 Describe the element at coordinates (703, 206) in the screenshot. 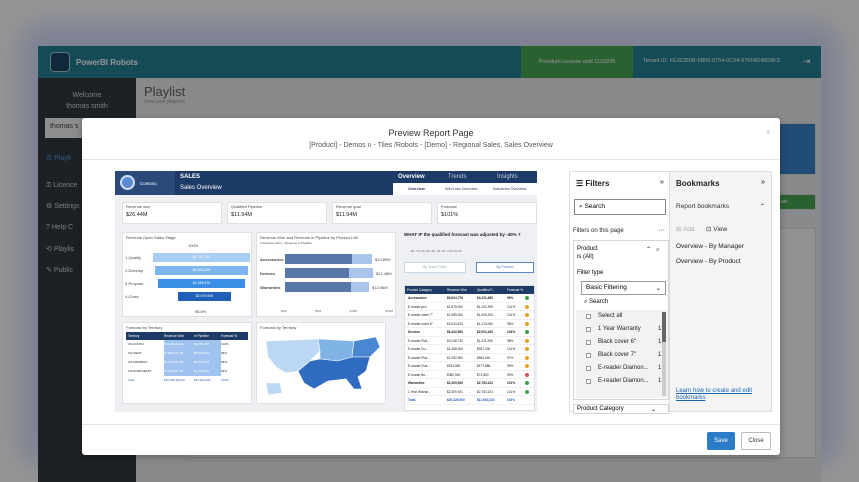

I see `report-bookmarks-label: Report bookmarks` at that location.